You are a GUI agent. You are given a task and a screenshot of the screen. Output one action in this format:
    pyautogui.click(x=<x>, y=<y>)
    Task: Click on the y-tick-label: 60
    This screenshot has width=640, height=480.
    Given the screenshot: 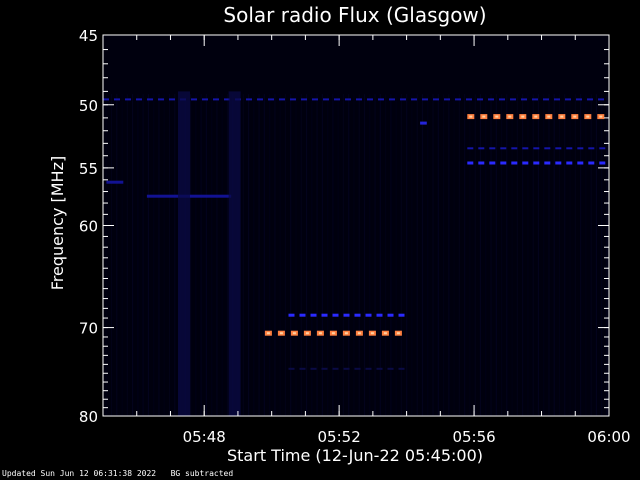 What is the action you would take?
    pyautogui.click(x=88, y=227)
    